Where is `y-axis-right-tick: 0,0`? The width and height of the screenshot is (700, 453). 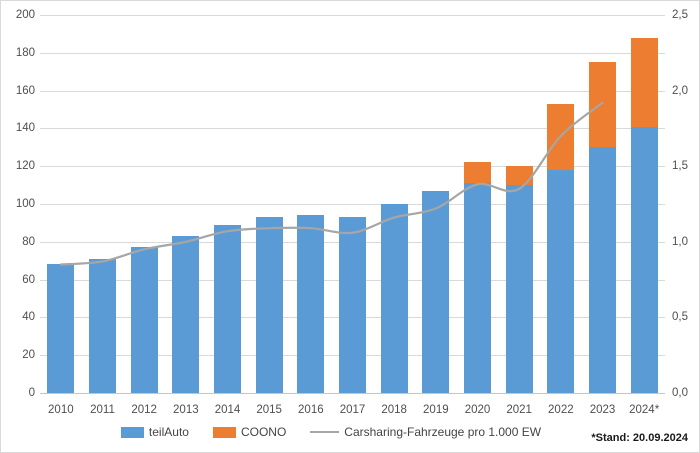
y-axis-right-tick: 0,0 is located at coordinates (680, 393).